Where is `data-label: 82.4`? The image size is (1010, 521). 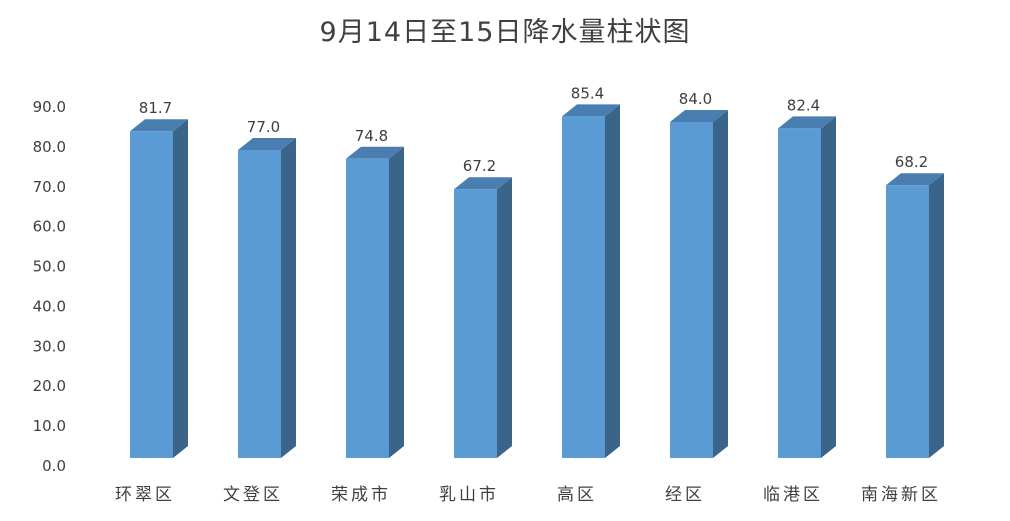 data-label: 82.4 is located at coordinates (803, 105).